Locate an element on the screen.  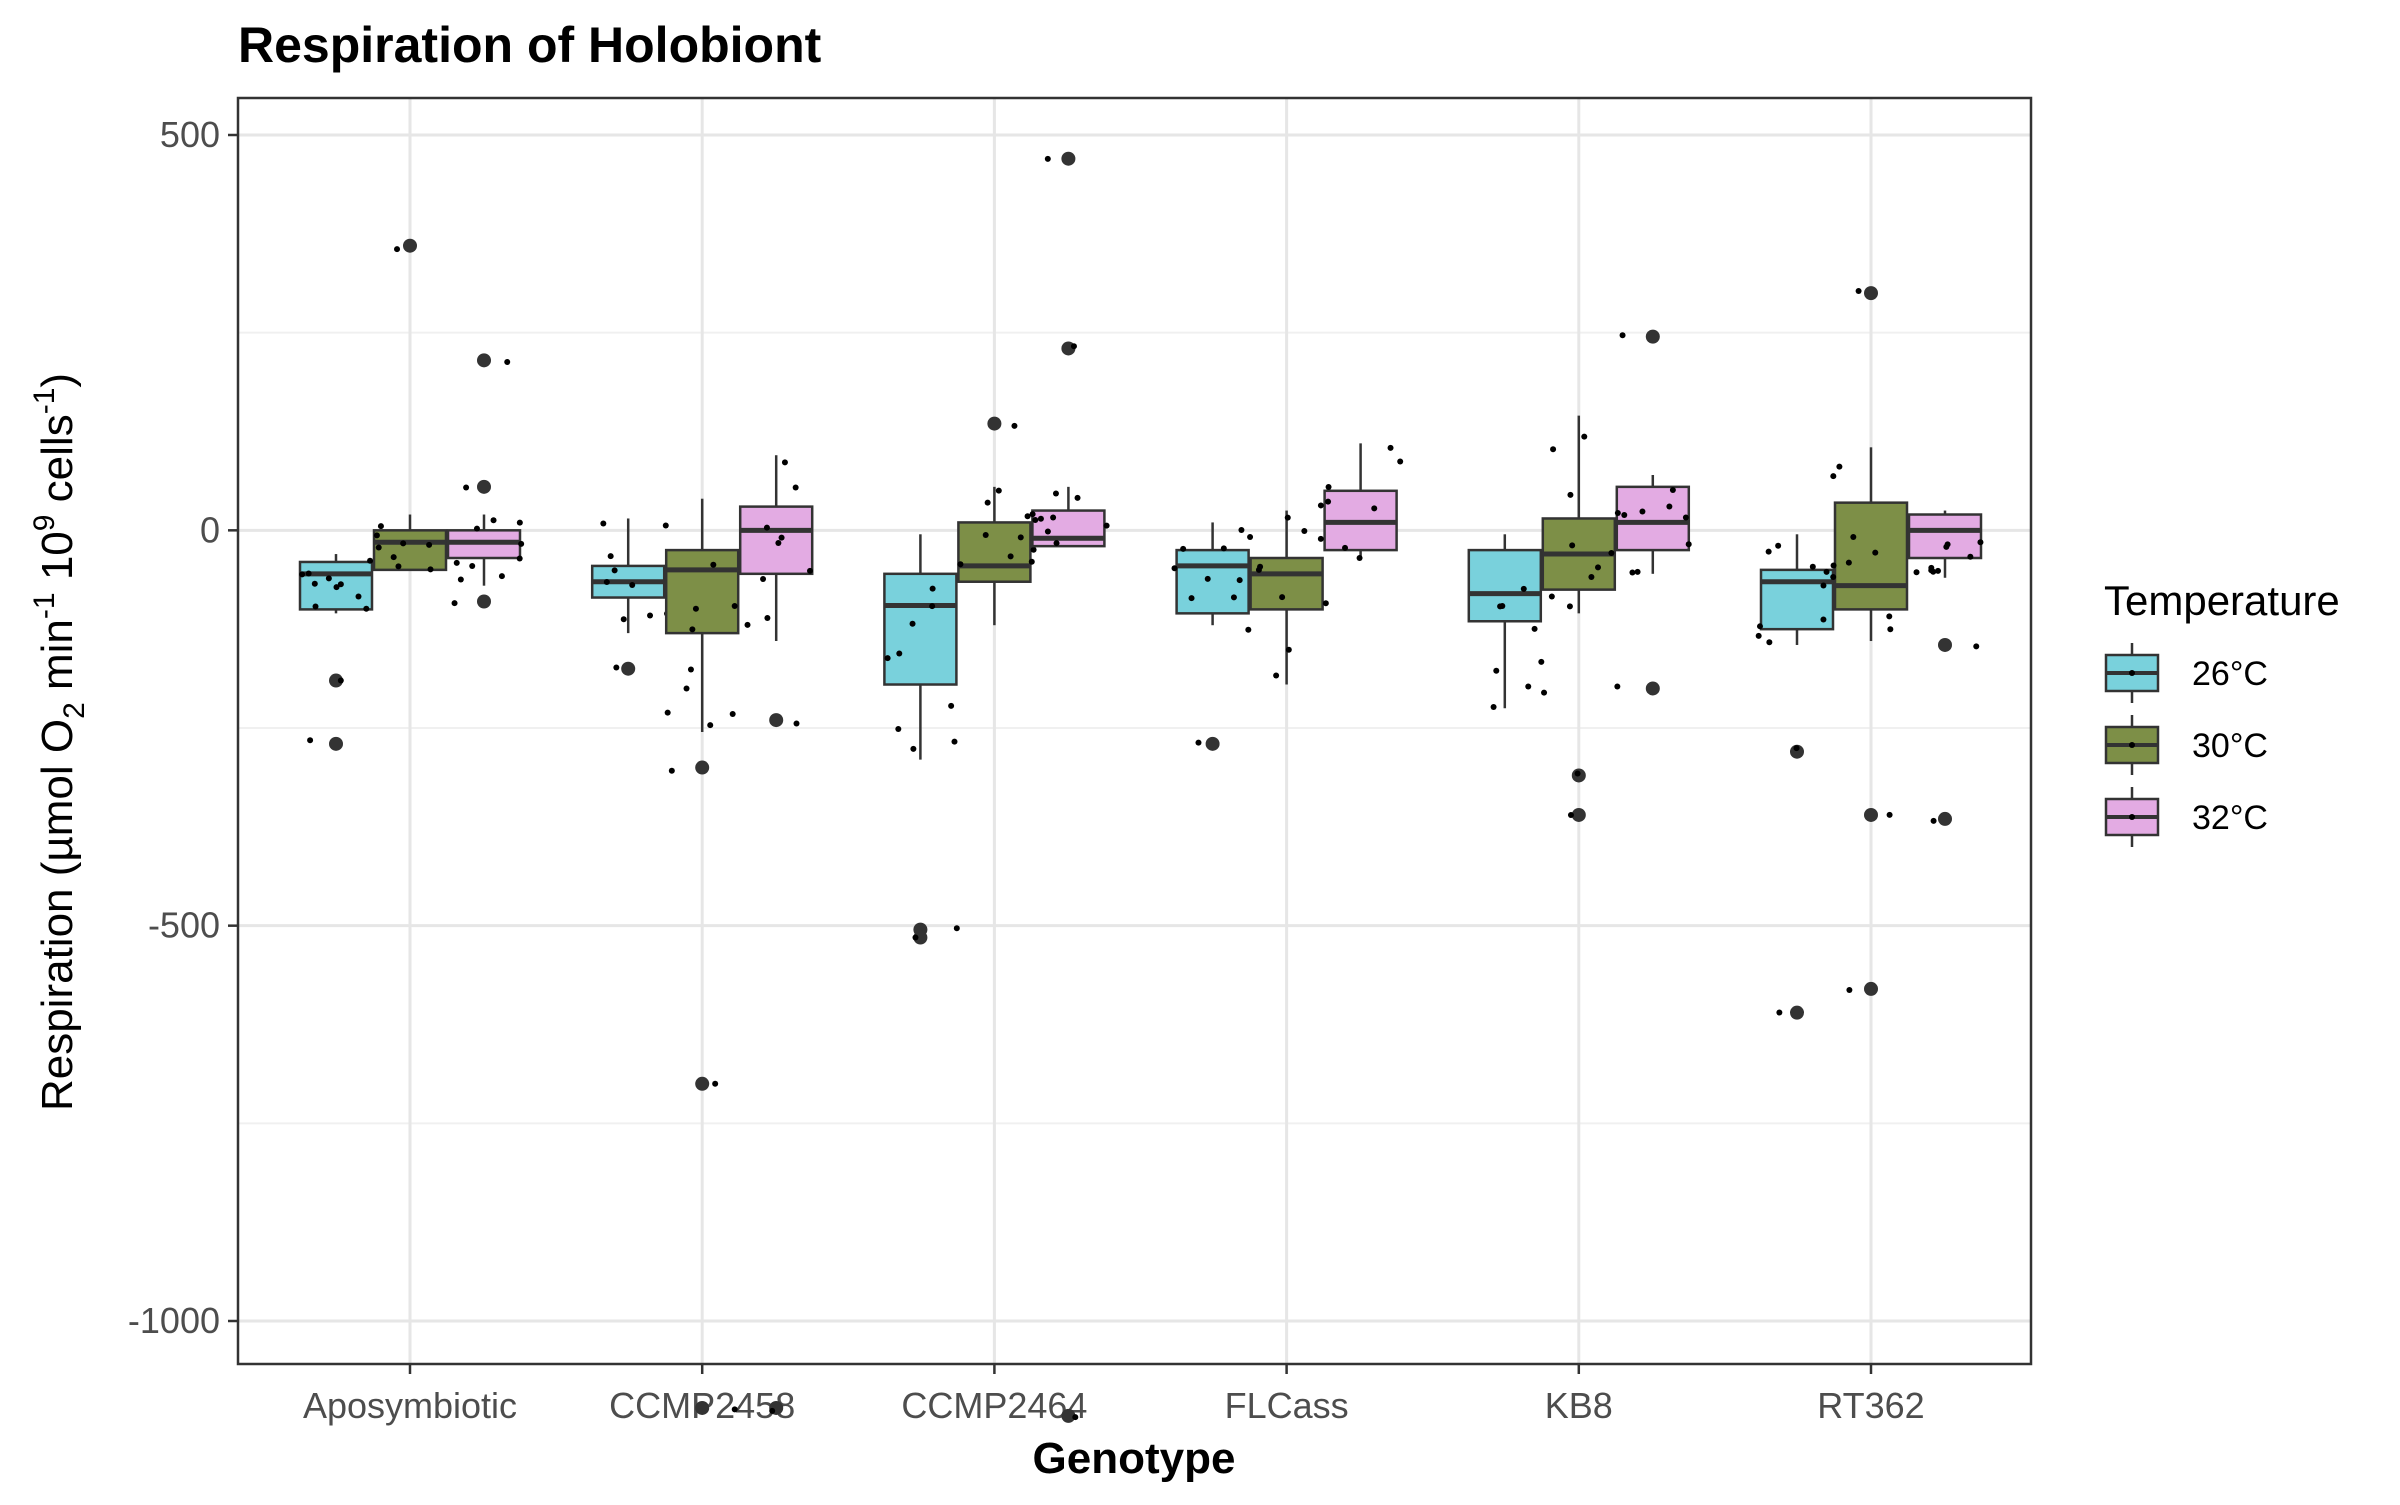
y-axis-title-main: Respiration (µmol O is located at coordinates (57, 915).